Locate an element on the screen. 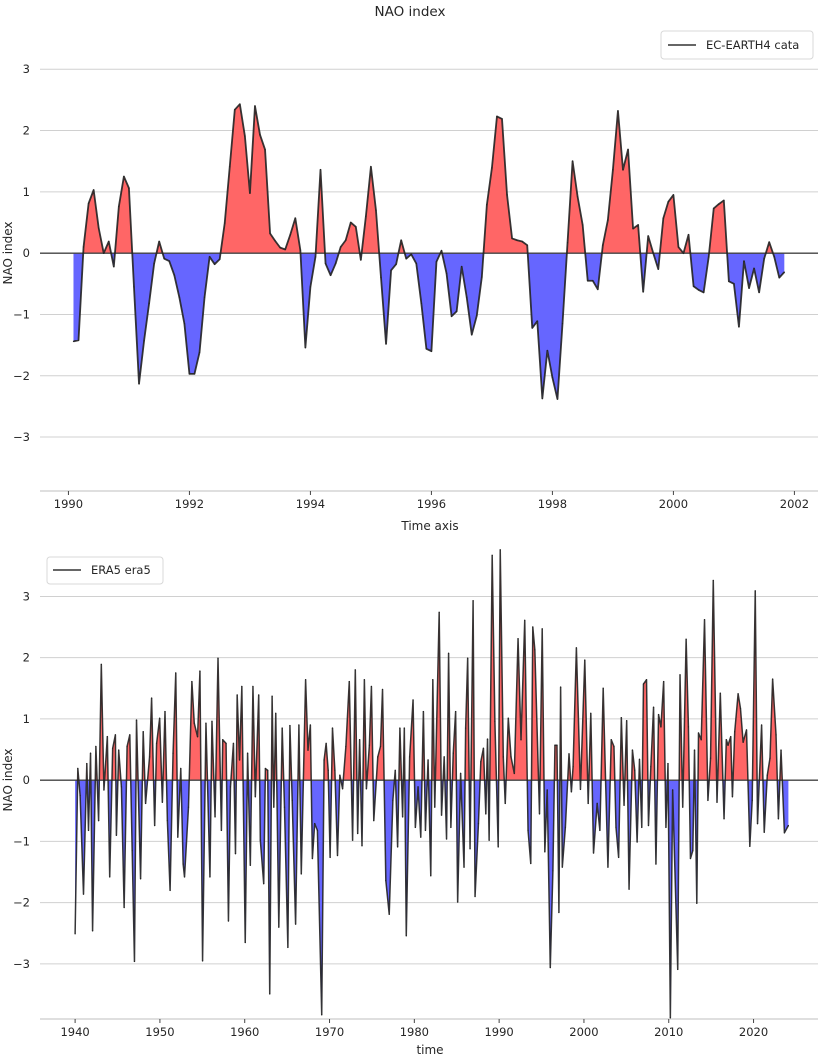  legend: ERA5 era5 is located at coordinates (105, 570).